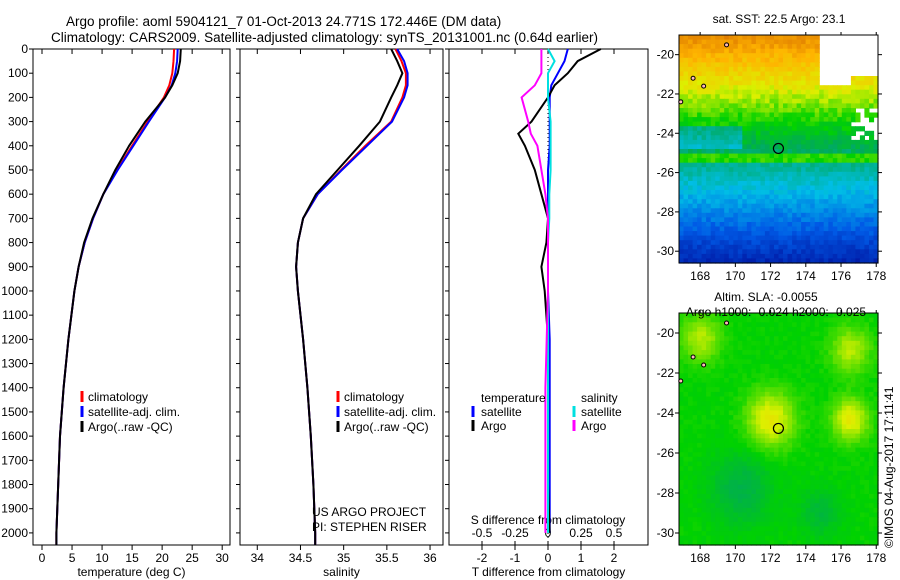  What do you see at coordinates (14, 485) in the screenshot?
I see `depth-tick-label: 1800` at bounding box center [14, 485].